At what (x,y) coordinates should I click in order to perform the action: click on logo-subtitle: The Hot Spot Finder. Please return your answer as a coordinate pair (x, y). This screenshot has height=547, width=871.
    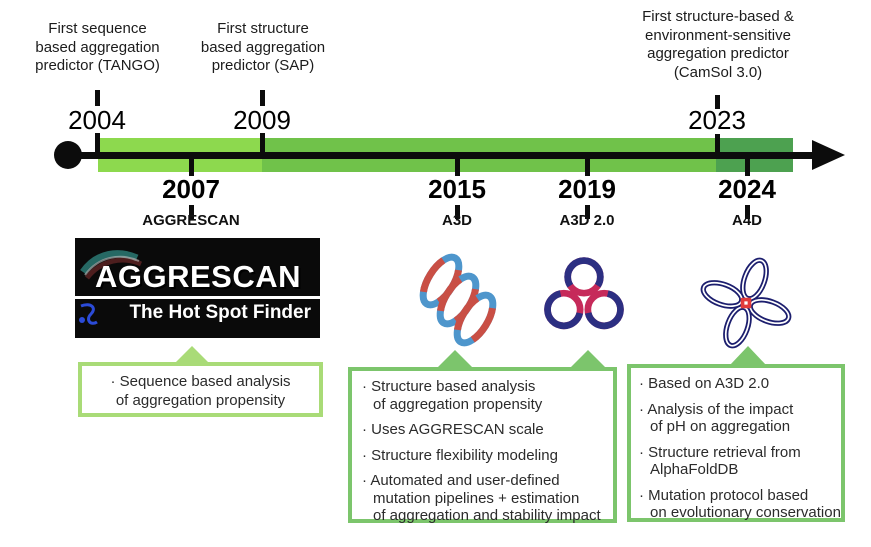
    Looking at the image, I should click on (220, 312).